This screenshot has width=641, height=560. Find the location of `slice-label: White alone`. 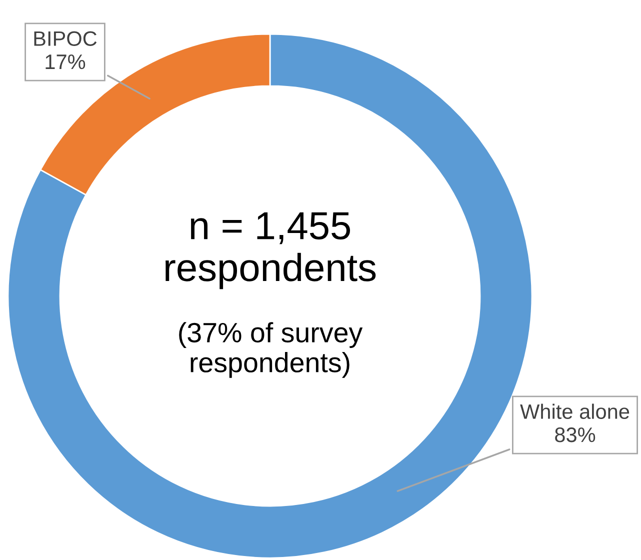

slice-label: White alone is located at coordinates (575, 411).